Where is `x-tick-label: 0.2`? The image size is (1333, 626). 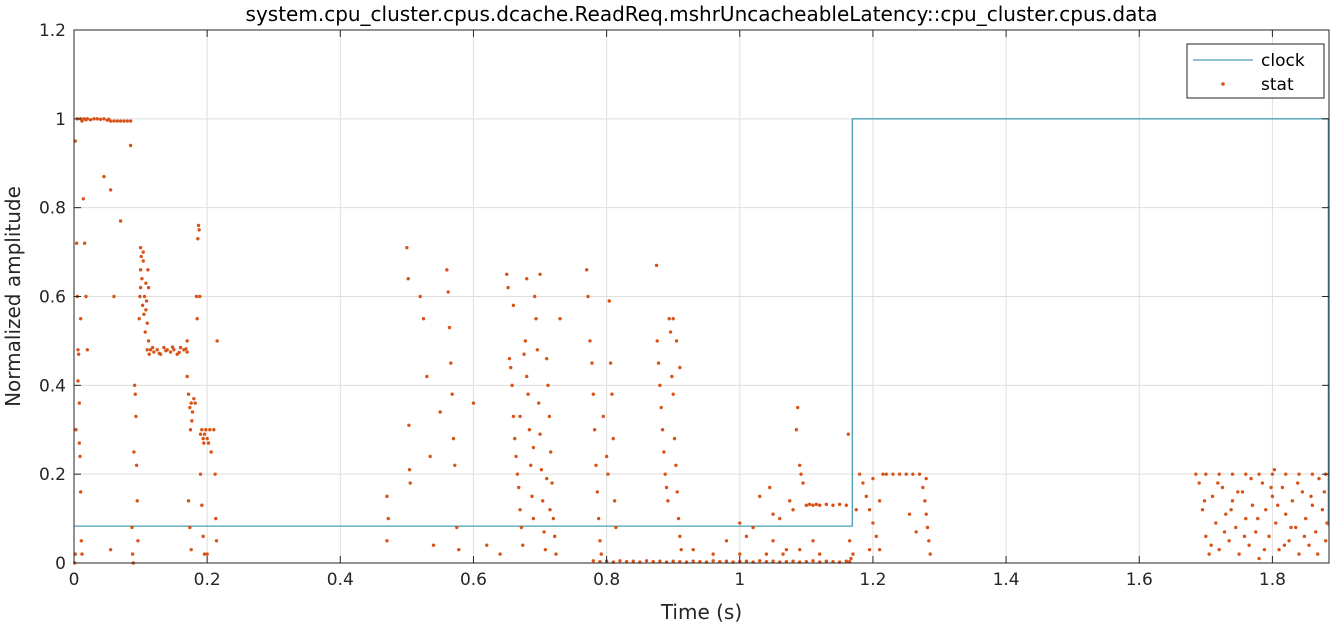 x-tick-label: 0.2 is located at coordinates (207, 580).